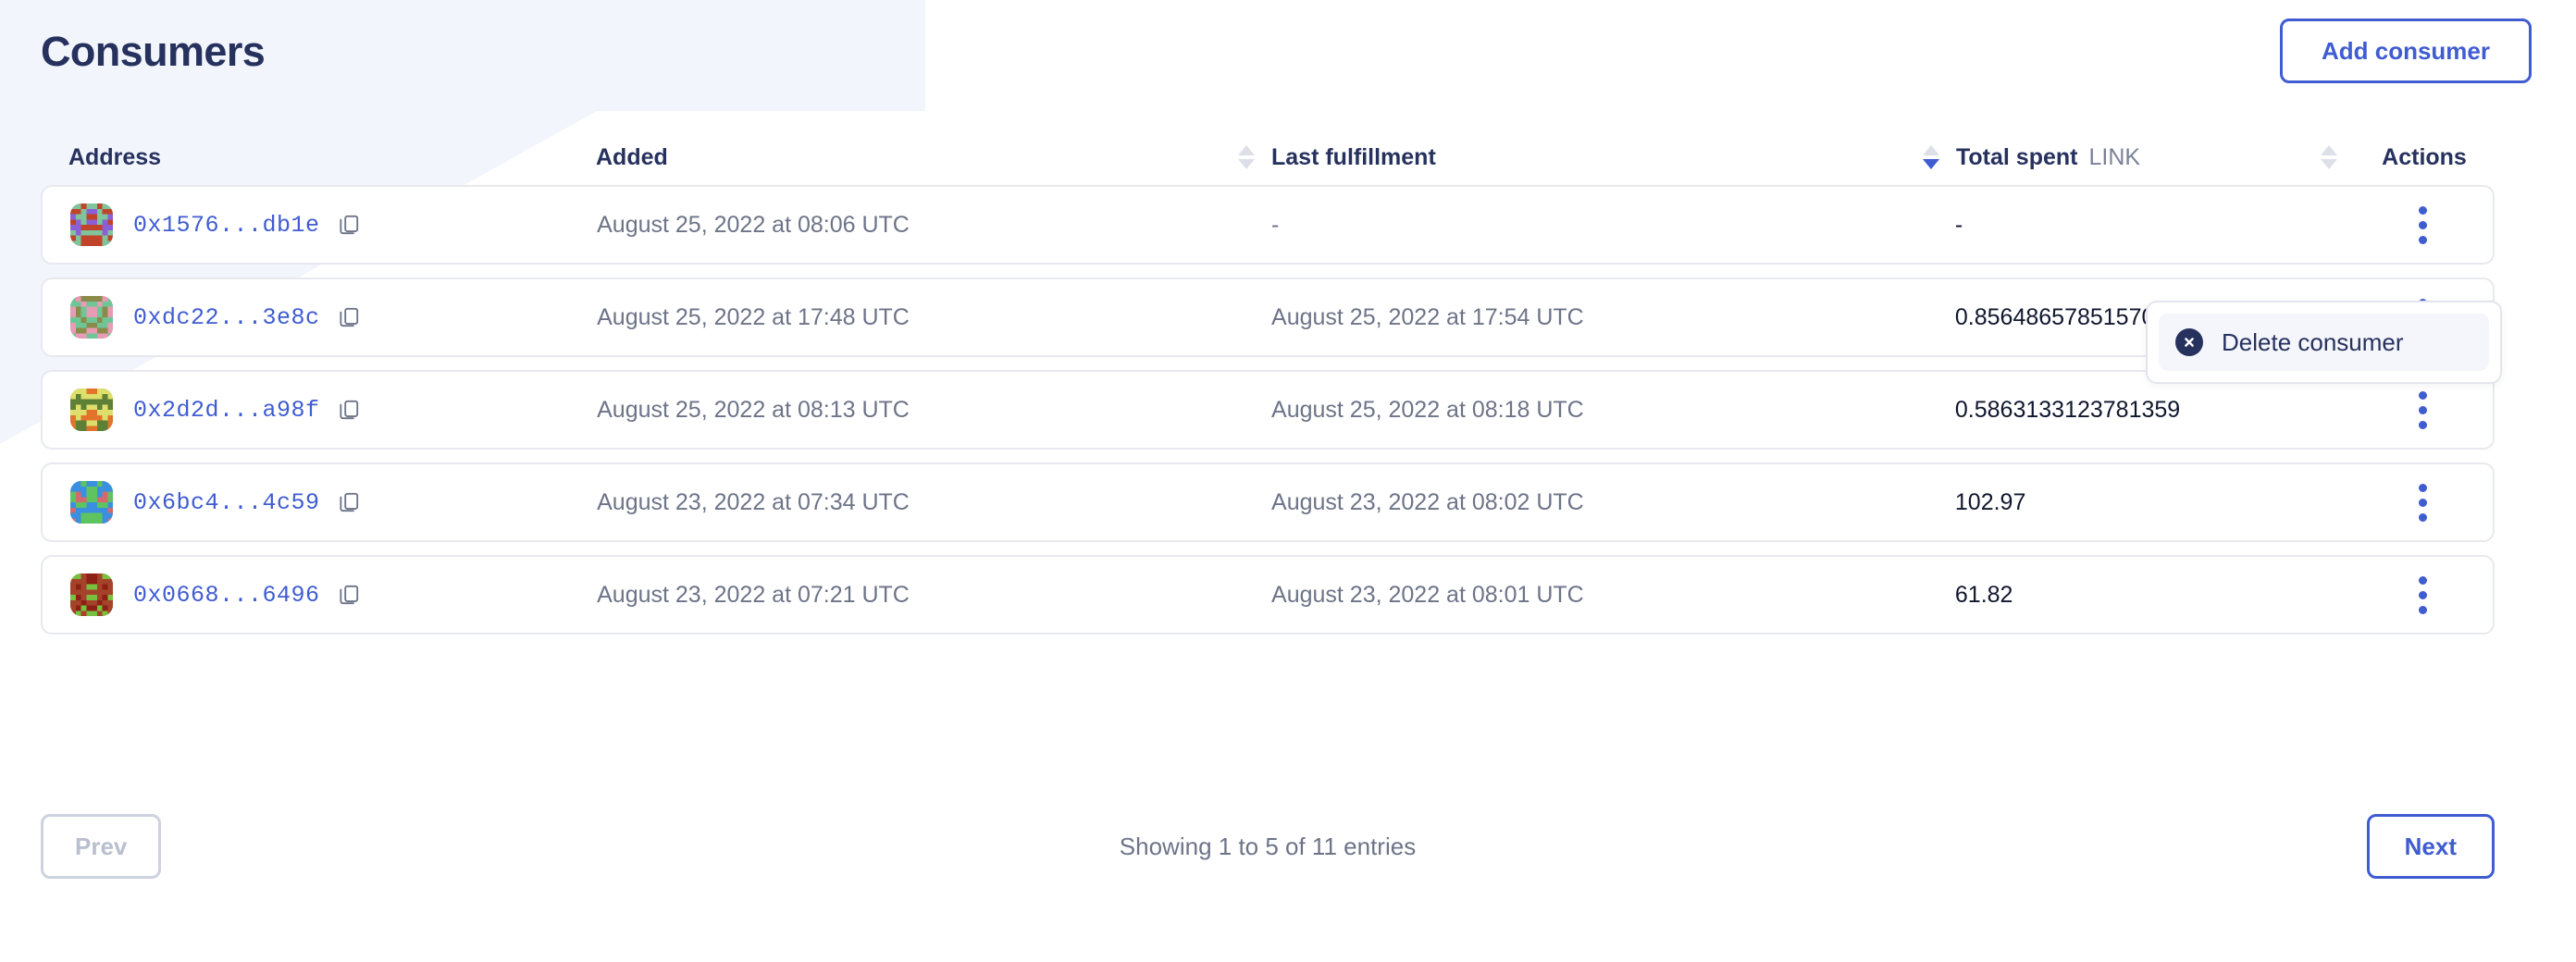 The height and width of the screenshot is (962, 2576). Describe the element at coordinates (753, 409) in the screenshot. I see `cell-added: August 25, 2022 at 08:13 UTC` at that location.